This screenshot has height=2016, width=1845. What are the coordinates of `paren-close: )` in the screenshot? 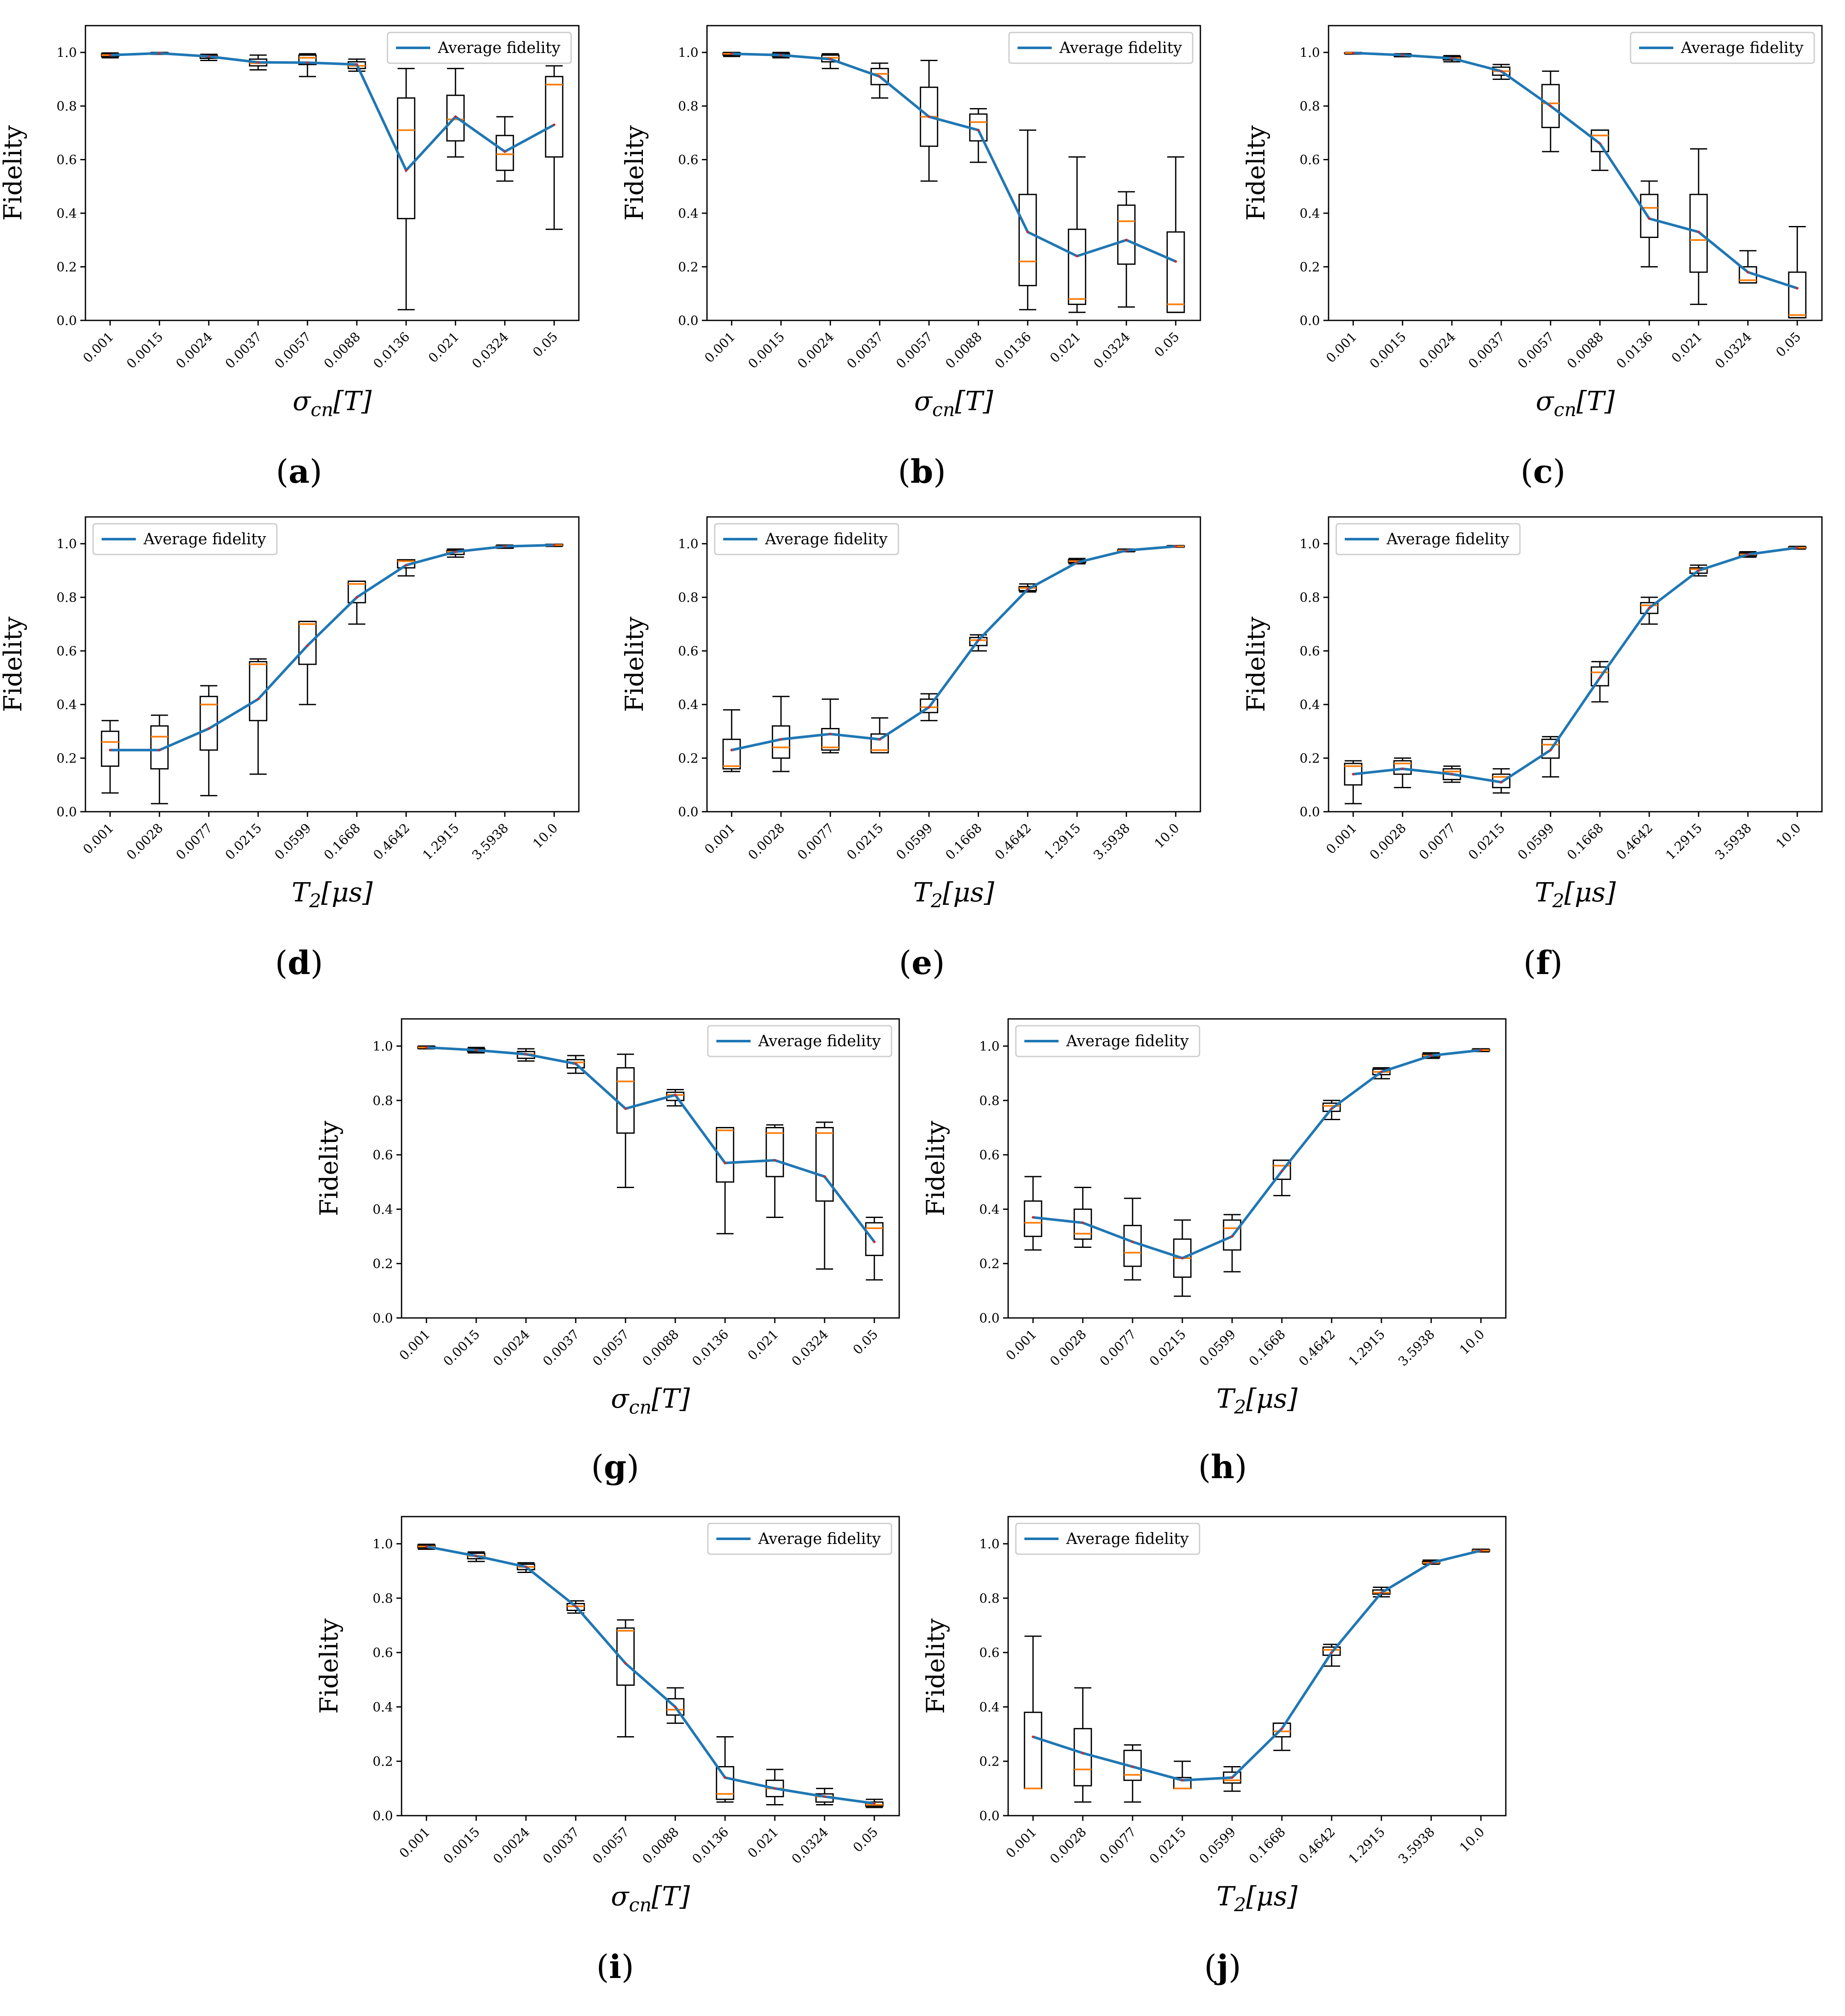 It's located at (939, 963).